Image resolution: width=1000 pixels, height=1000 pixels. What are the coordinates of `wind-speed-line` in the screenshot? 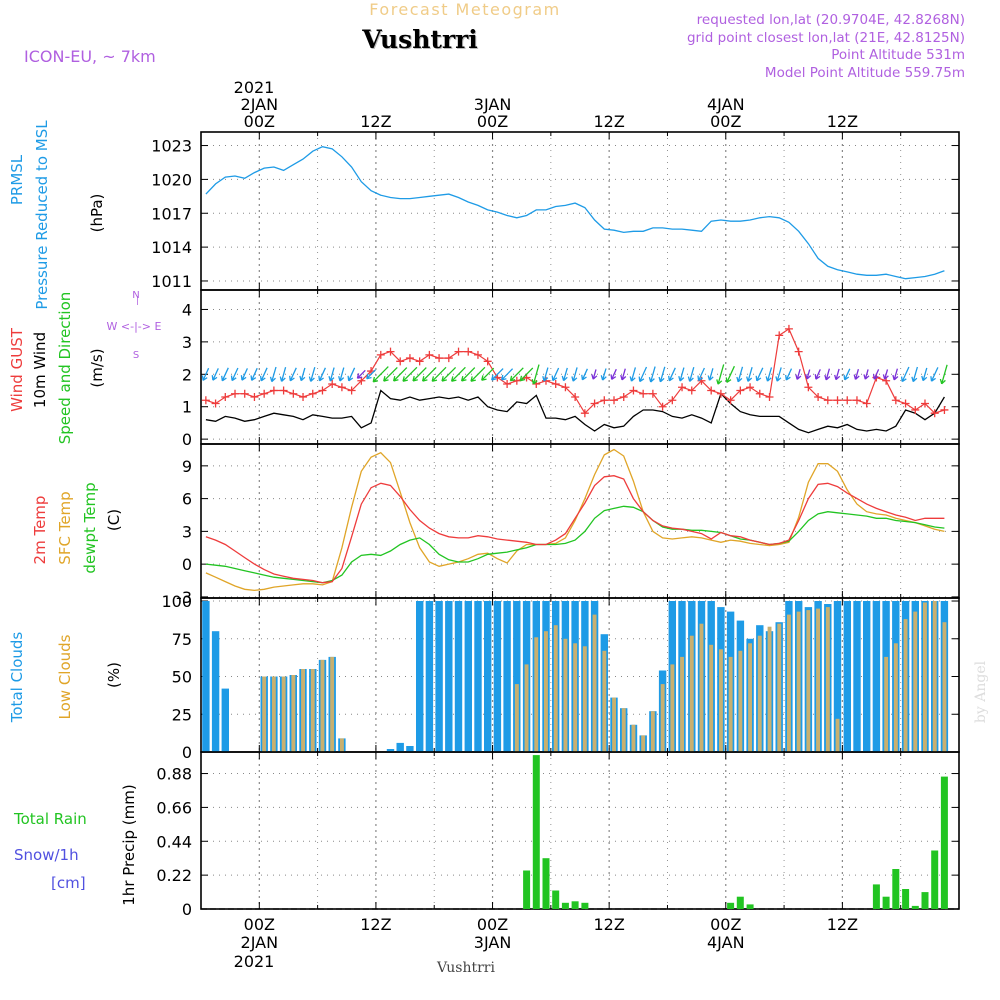 It's located at (575, 411).